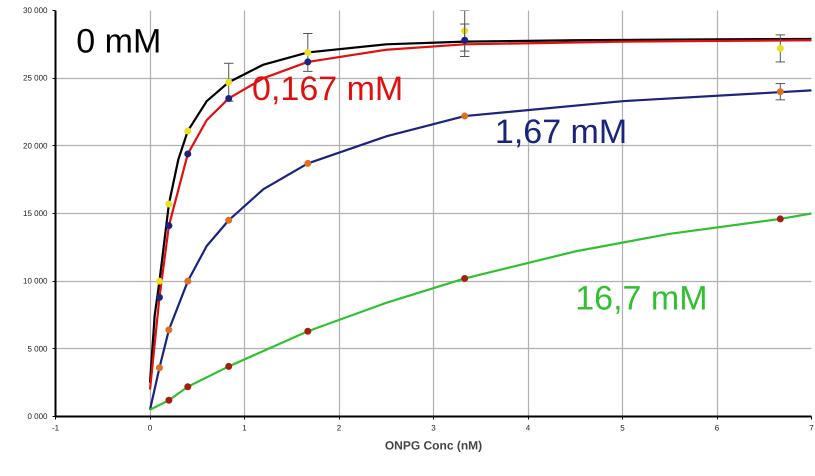 The image size is (815, 476). Describe the element at coordinates (119, 41) in the screenshot. I see `series-label: 0 mM` at that location.